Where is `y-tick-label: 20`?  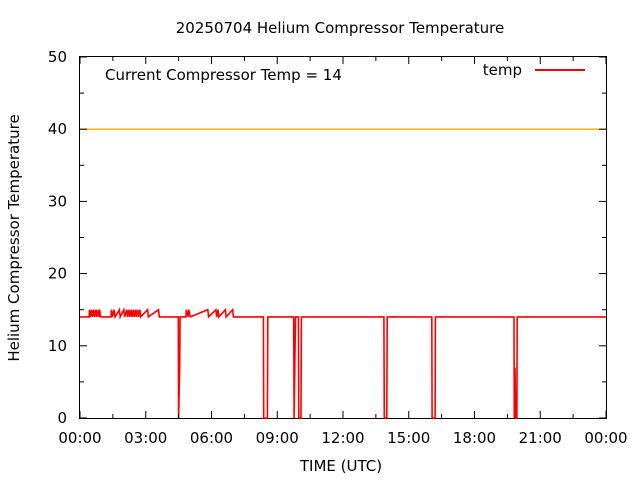 y-tick-label: 20 is located at coordinates (57, 274).